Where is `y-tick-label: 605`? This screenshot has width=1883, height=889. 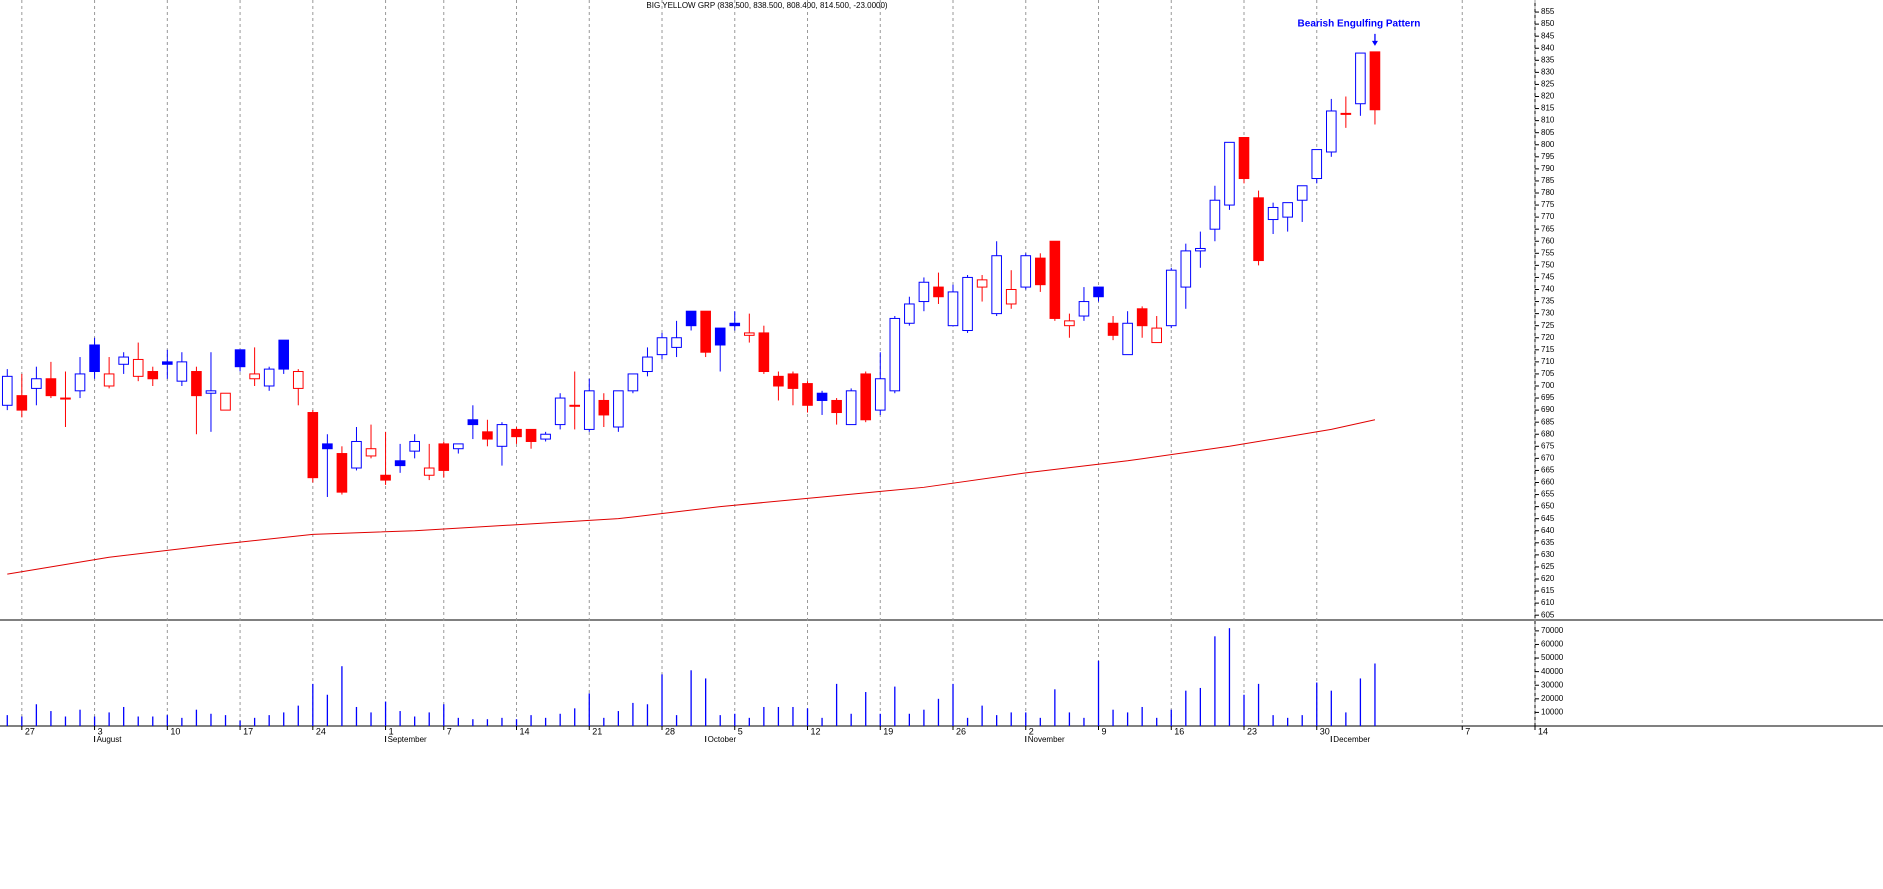
y-tick-label: 605 is located at coordinates (1548, 614).